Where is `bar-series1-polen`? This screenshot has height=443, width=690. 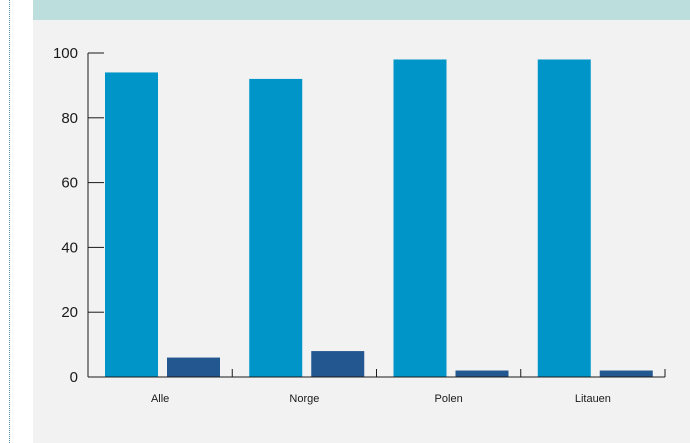 bar-series1-polen is located at coordinates (420, 218).